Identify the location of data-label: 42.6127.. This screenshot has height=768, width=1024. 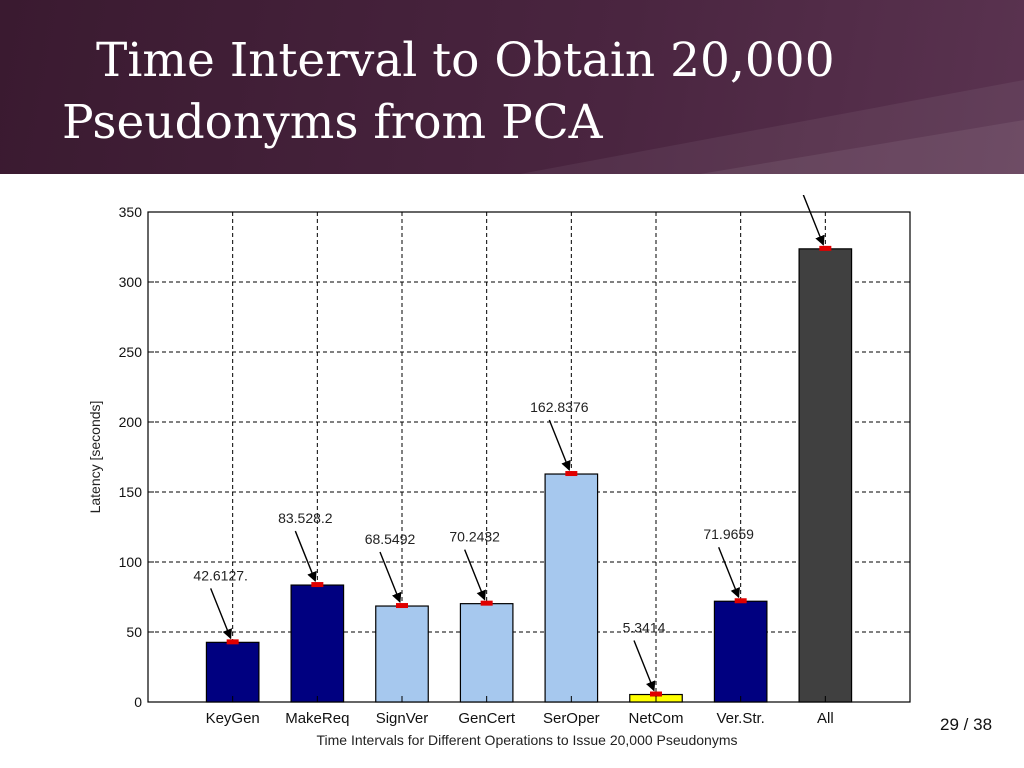
(220, 575).